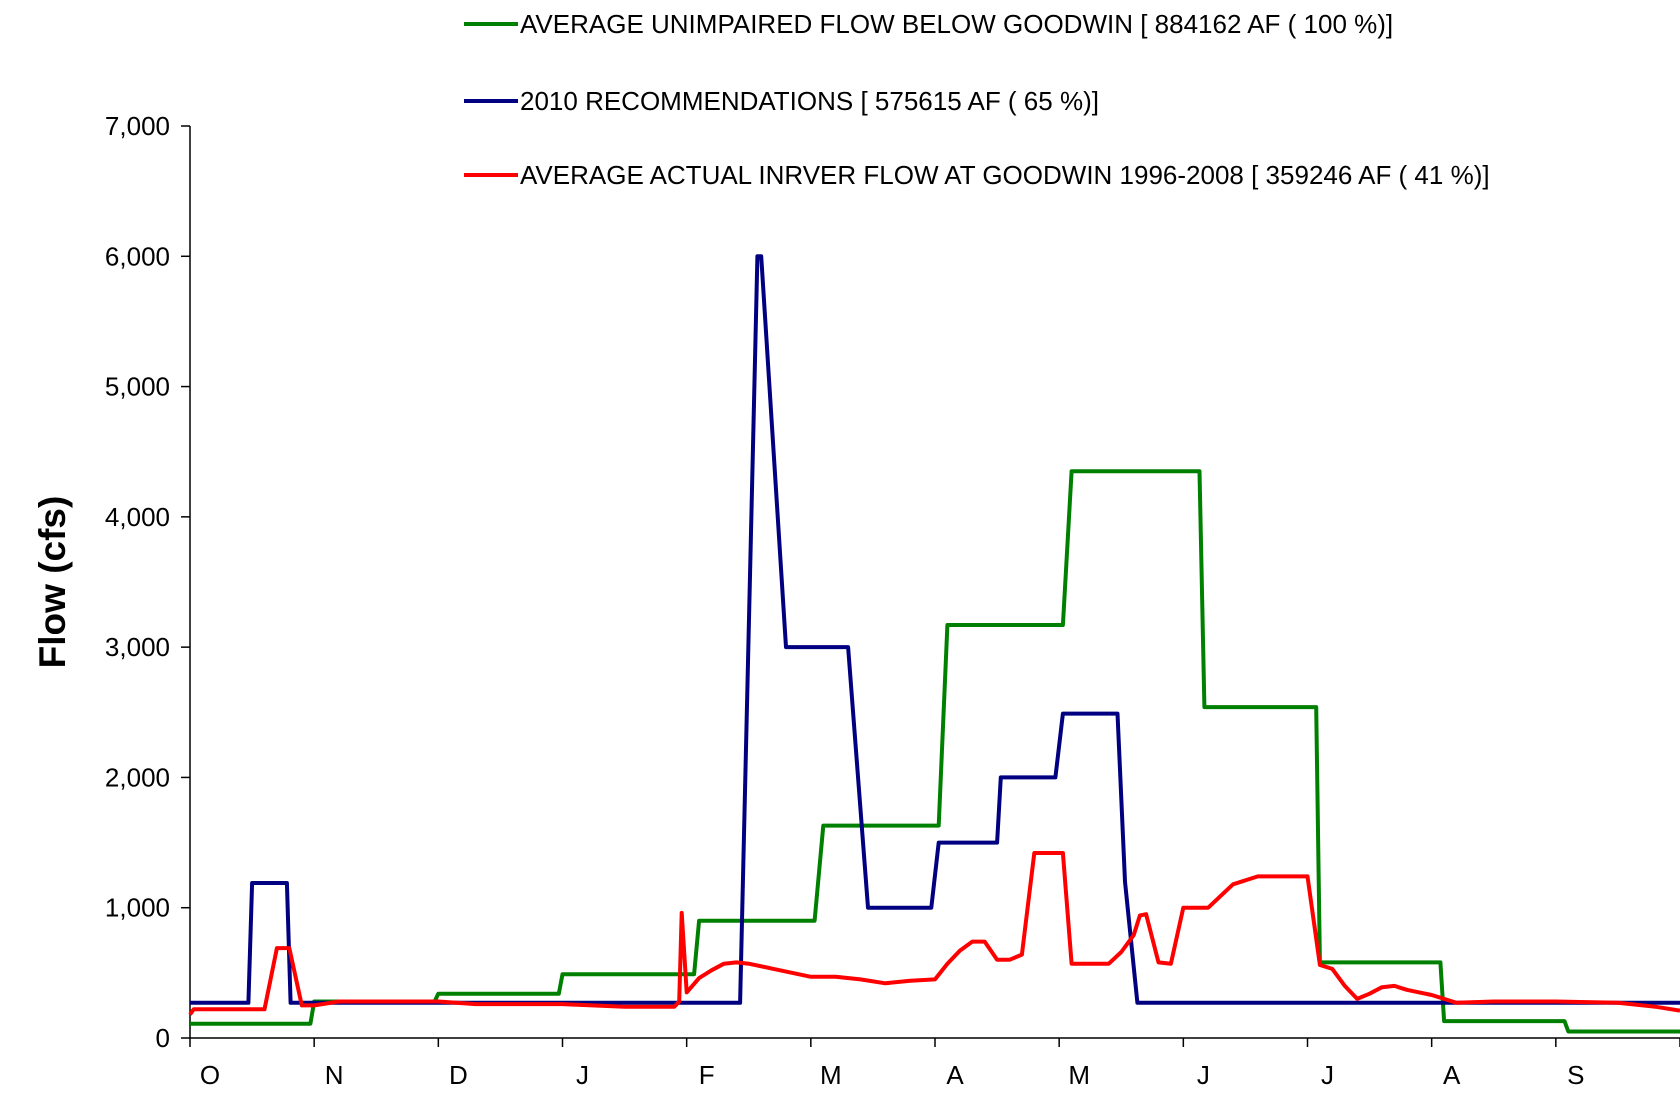 This screenshot has height=1103, width=1680. What do you see at coordinates (334, 1075) in the screenshot?
I see `x-tick-label: N` at bounding box center [334, 1075].